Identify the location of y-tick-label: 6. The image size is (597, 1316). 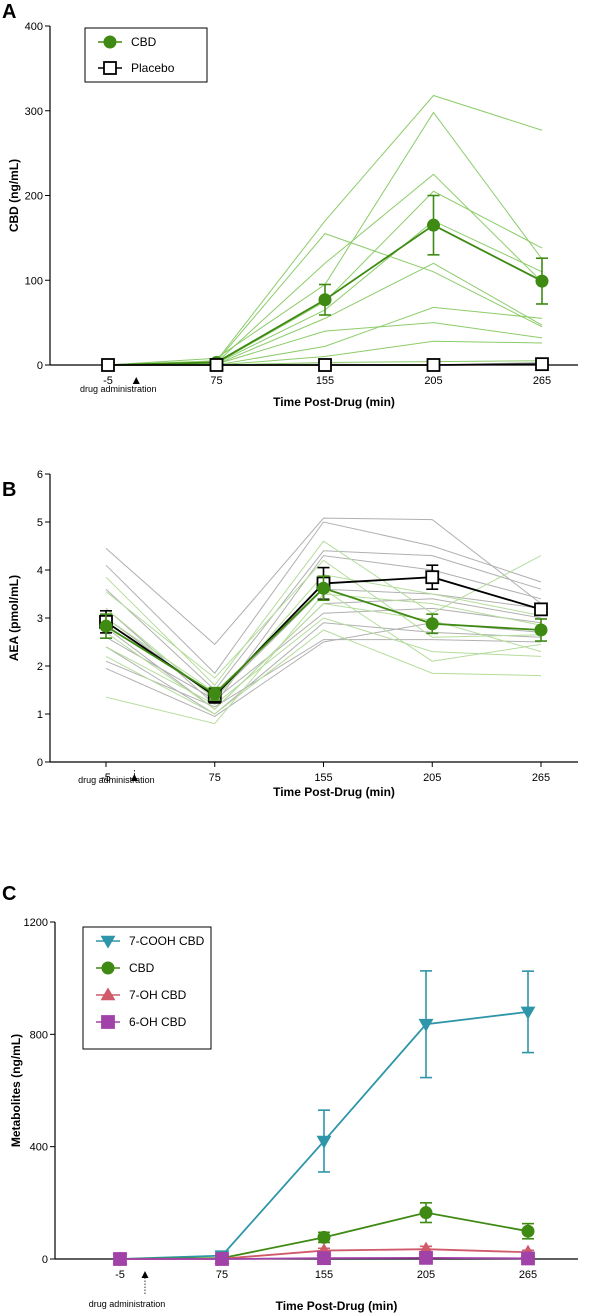
(40, 475).